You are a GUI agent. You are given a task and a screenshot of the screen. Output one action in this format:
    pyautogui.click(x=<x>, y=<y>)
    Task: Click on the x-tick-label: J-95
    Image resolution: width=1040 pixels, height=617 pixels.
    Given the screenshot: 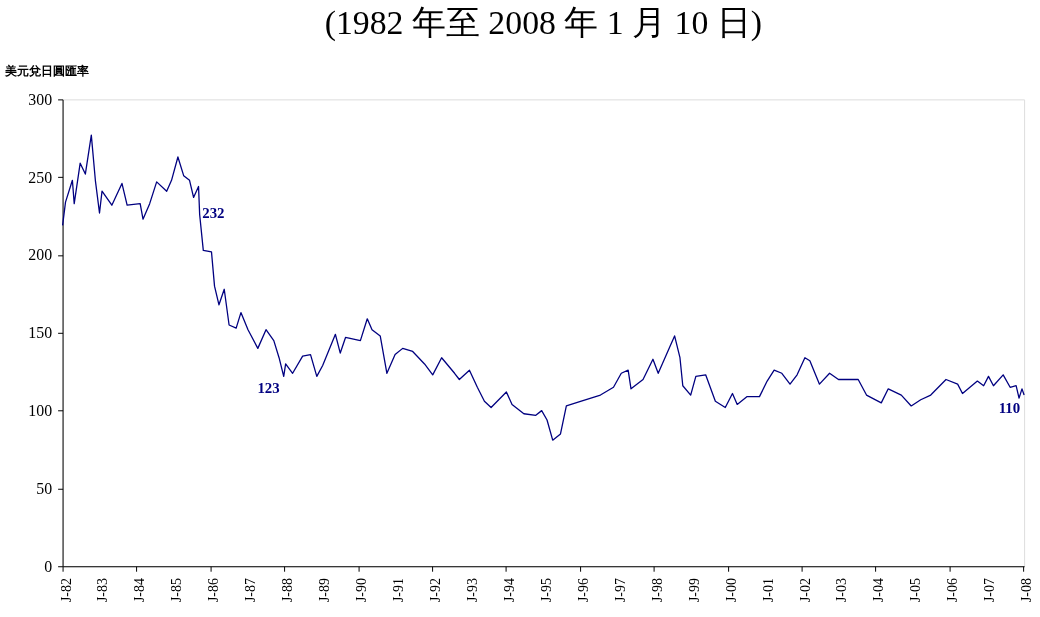 What is the action you would take?
    pyautogui.click(x=546, y=590)
    